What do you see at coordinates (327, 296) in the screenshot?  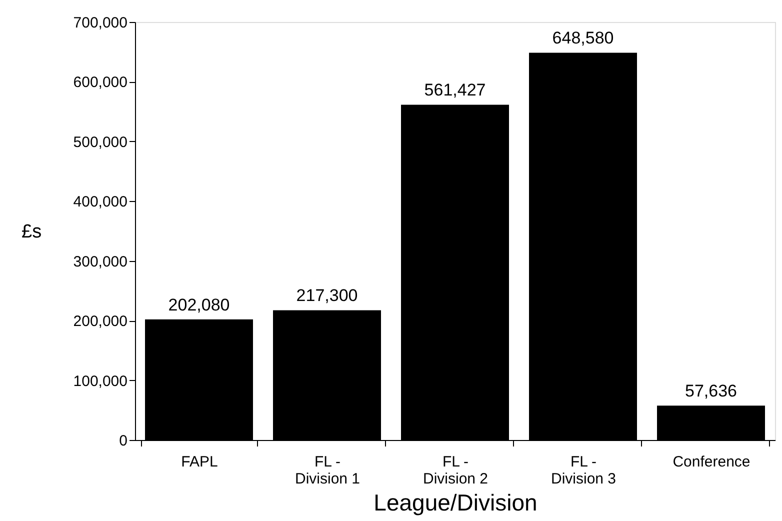 I see `data-label: 217,300` at bounding box center [327, 296].